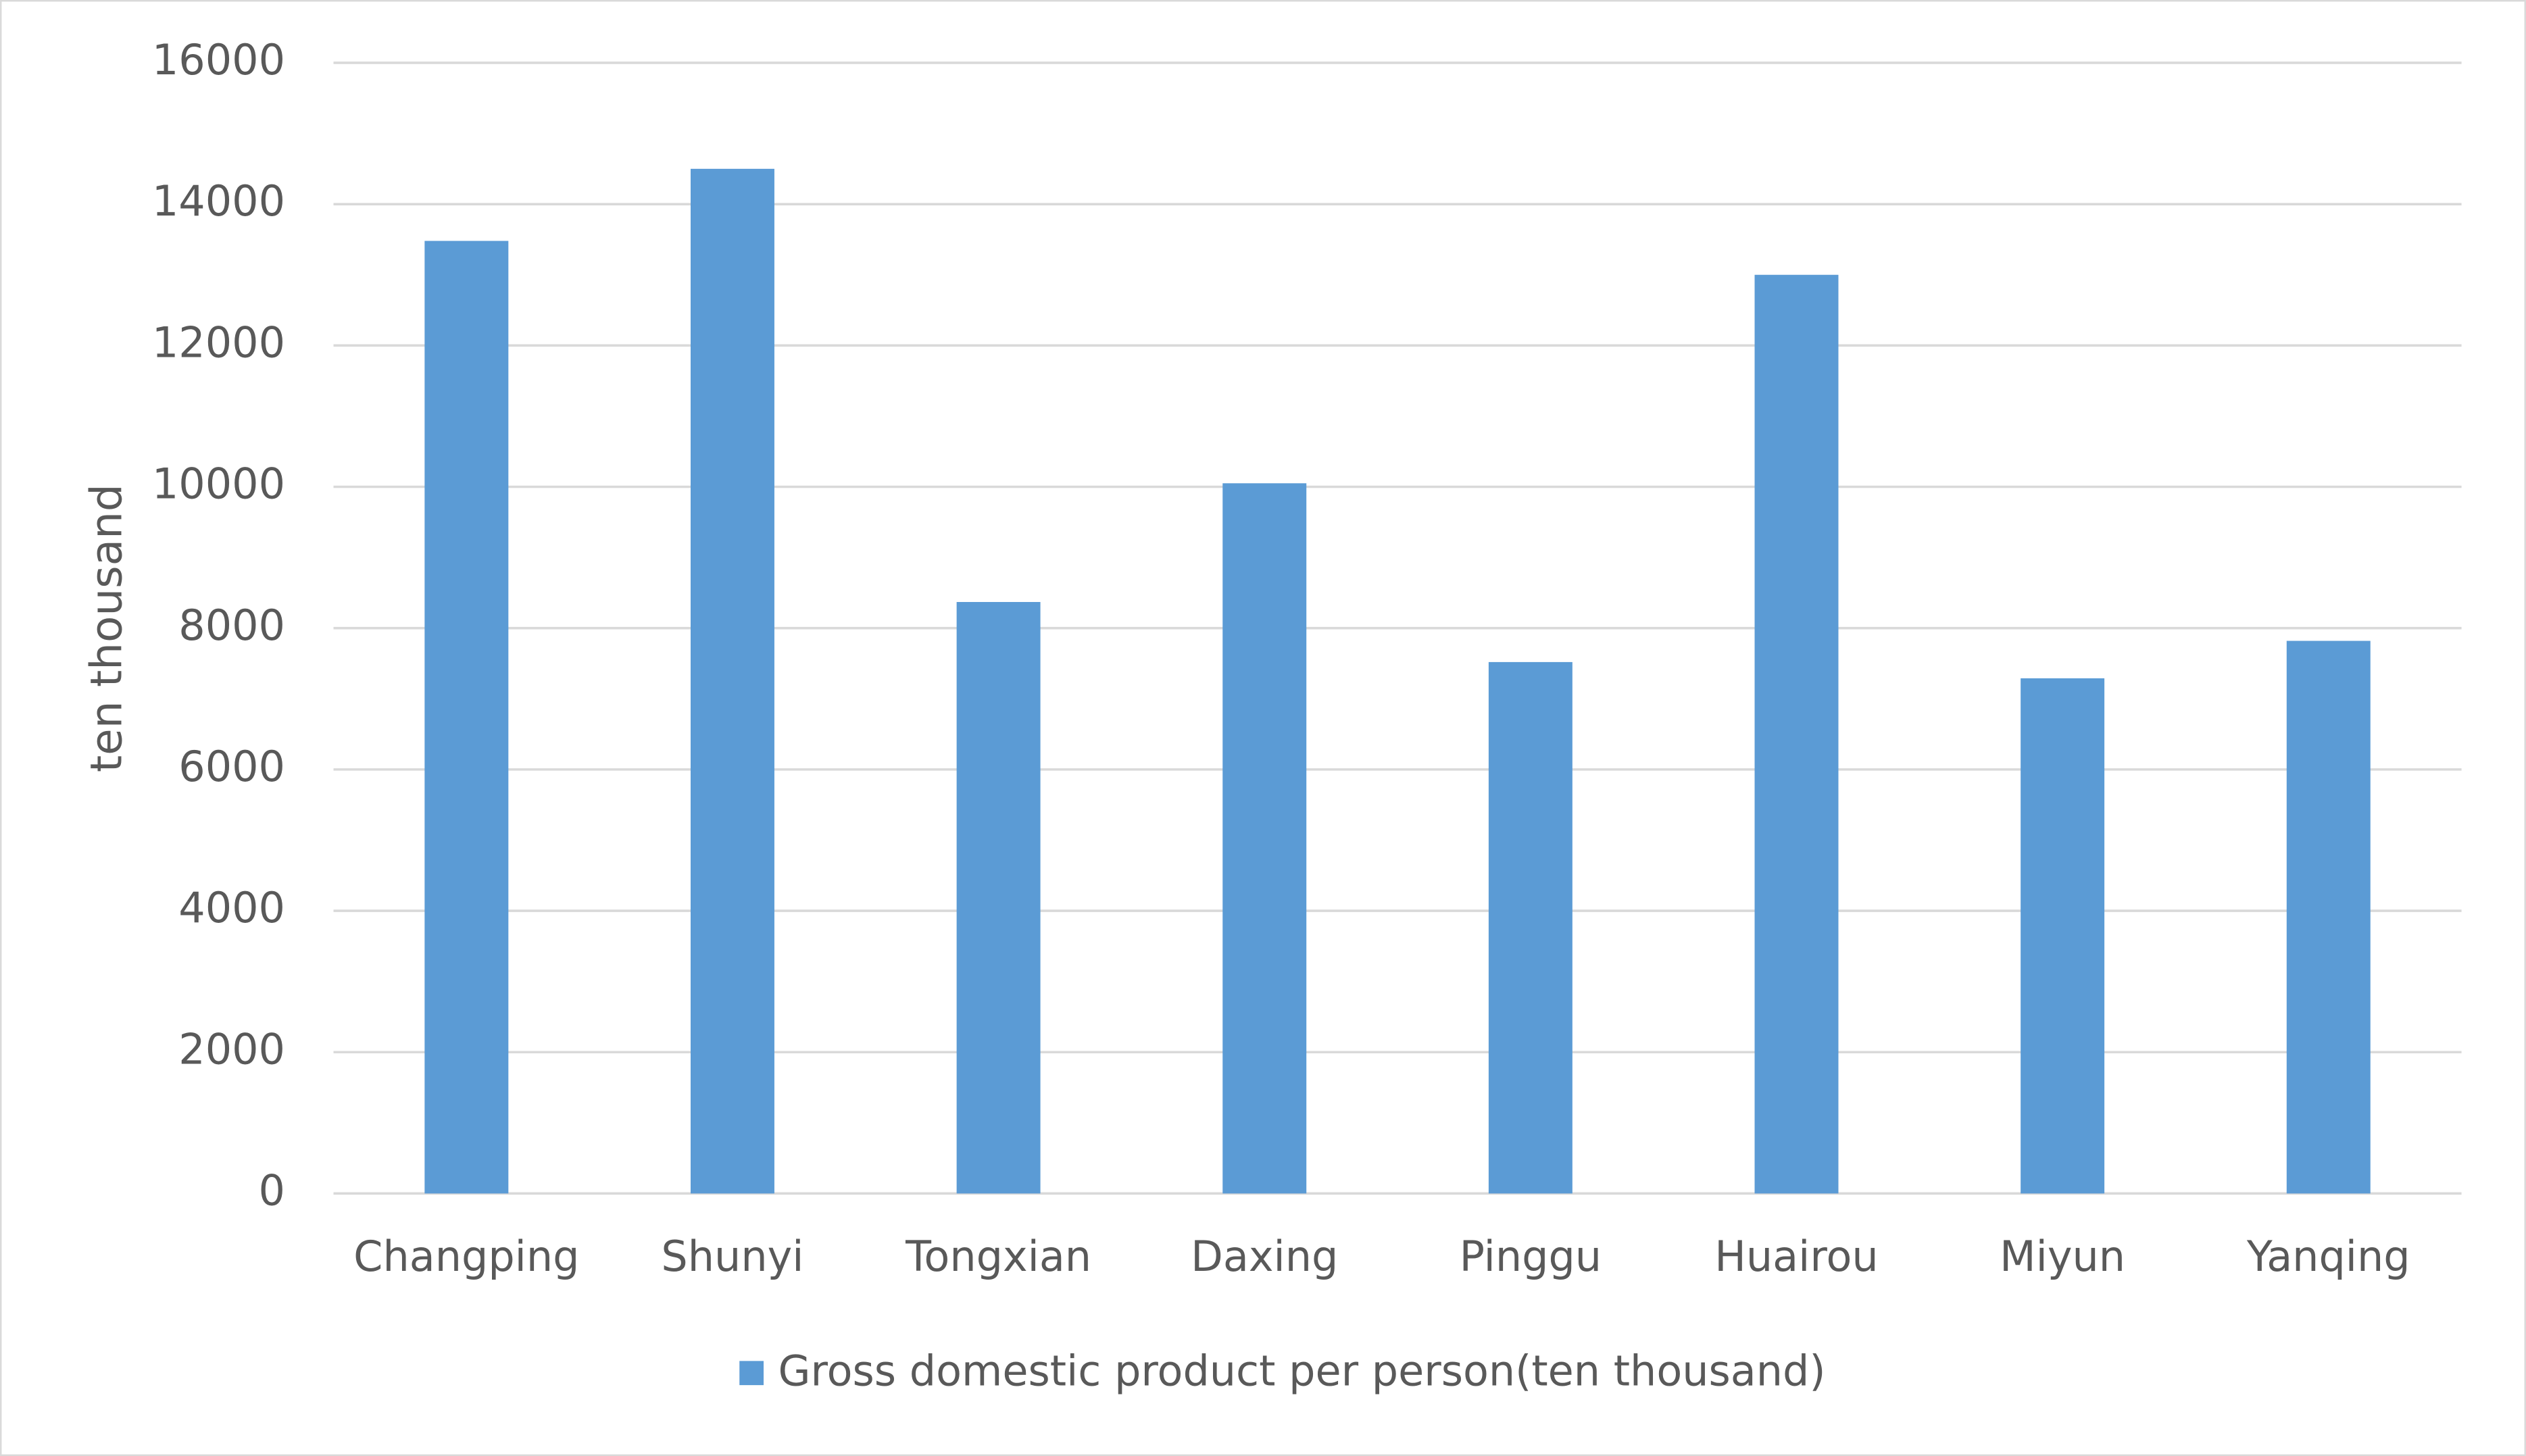 The image size is (2526, 1456). What do you see at coordinates (218, 484) in the screenshot?
I see `y-tick-label: 10000` at bounding box center [218, 484].